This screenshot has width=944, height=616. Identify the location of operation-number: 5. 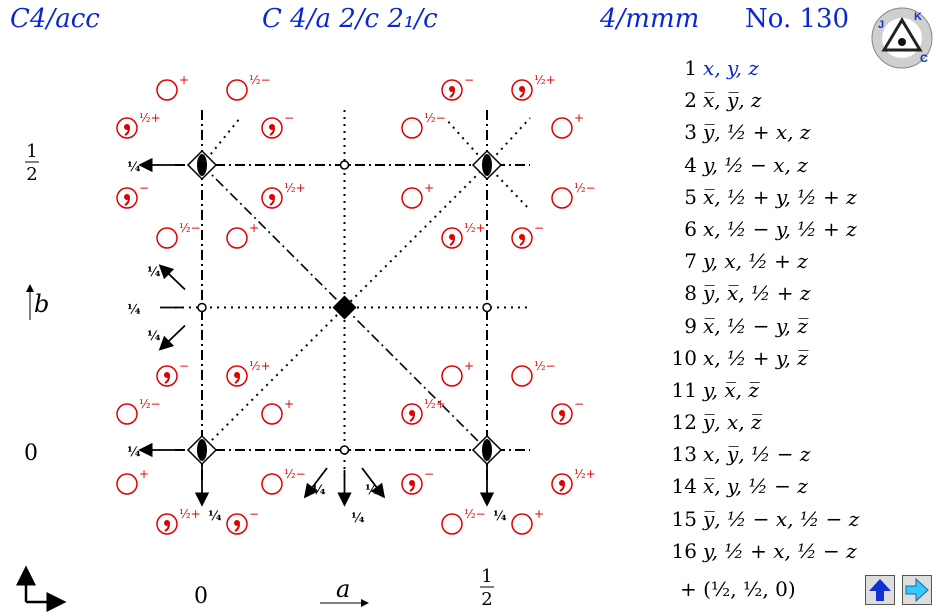
(690, 196).